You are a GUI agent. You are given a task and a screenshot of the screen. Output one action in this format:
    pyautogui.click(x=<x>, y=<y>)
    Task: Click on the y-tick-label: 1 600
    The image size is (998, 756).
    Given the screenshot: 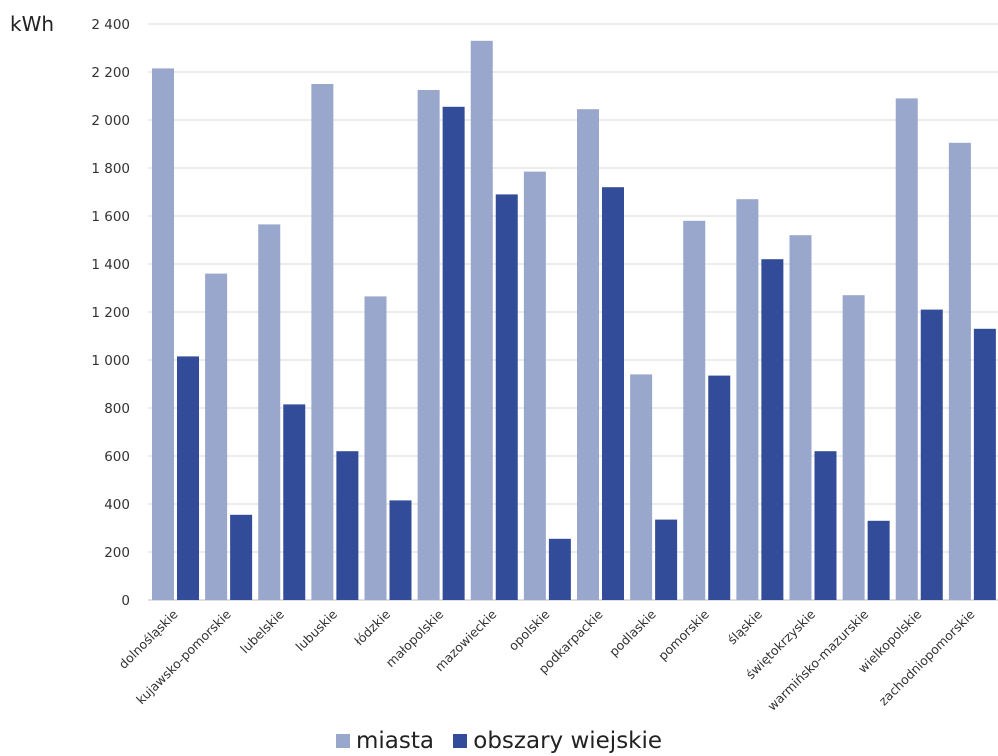 What is the action you would take?
    pyautogui.click(x=110, y=217)
    